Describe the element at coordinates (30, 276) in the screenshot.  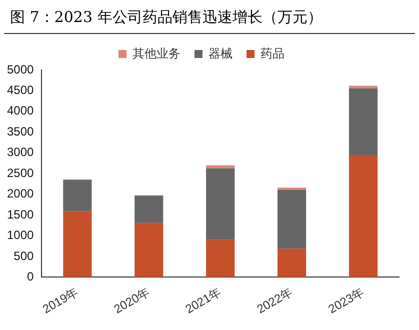
I see `y-tick-label: 0` at that location.